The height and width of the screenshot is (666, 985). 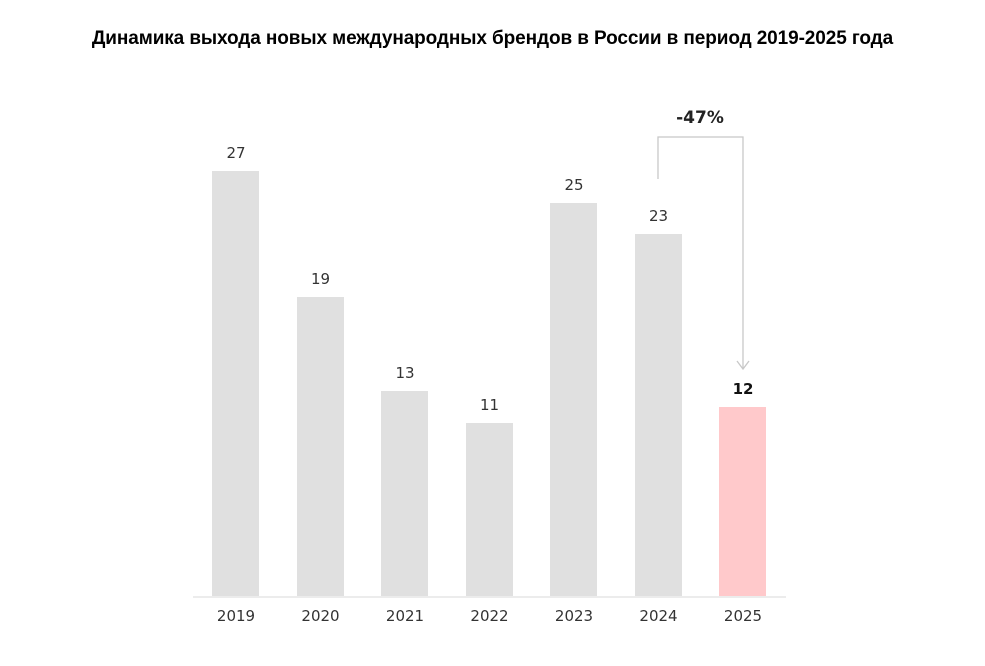 What do you see at coordinates (320, 446) in the screenshot?
I see `bar-2020` at bounding box center [320, 446].